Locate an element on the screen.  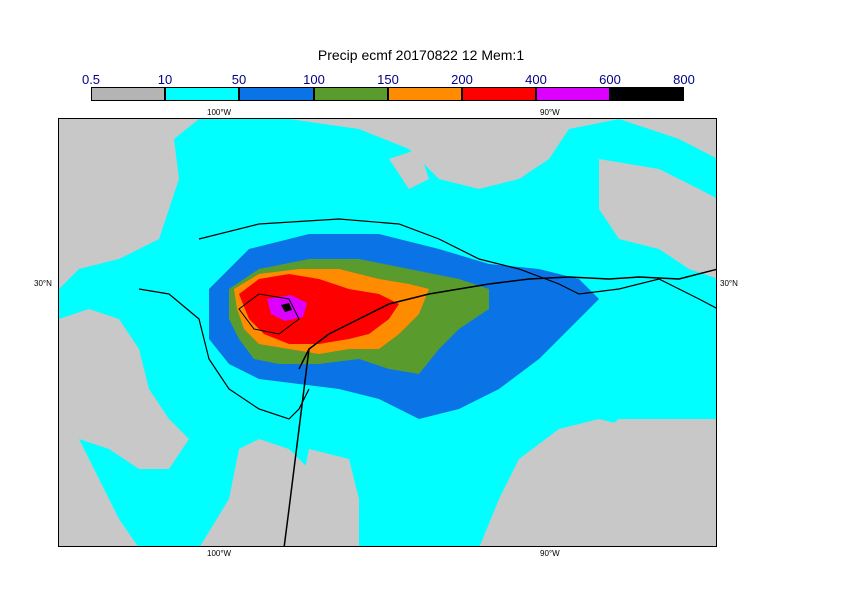
lat-label-right: 30°N is located at coordinates (729, 283).